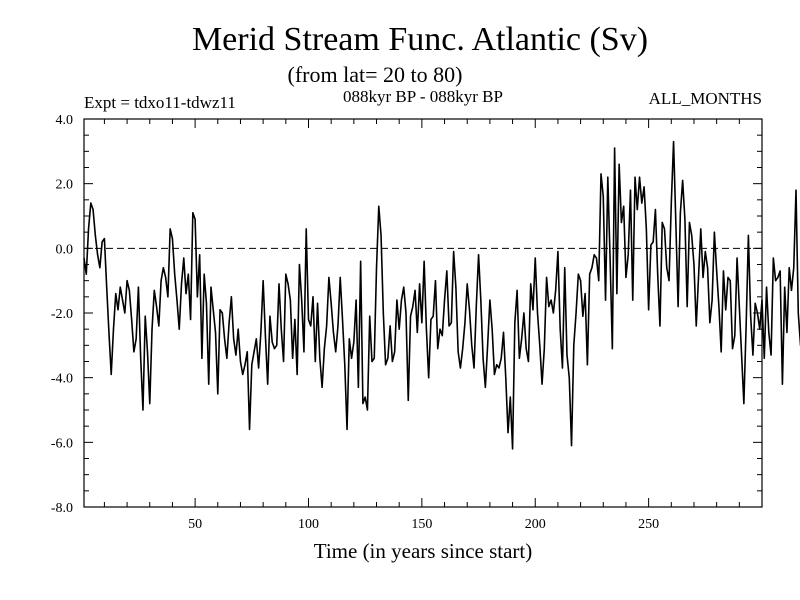 Image resolution: width=800 pixels, height=600 pixels. I want to click on x-tick-label: 250, so click(648, 524).